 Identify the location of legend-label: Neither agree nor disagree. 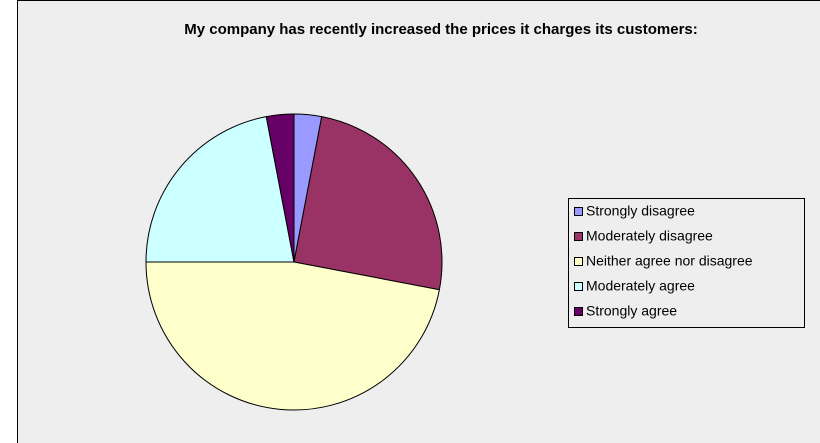
(669, 261).